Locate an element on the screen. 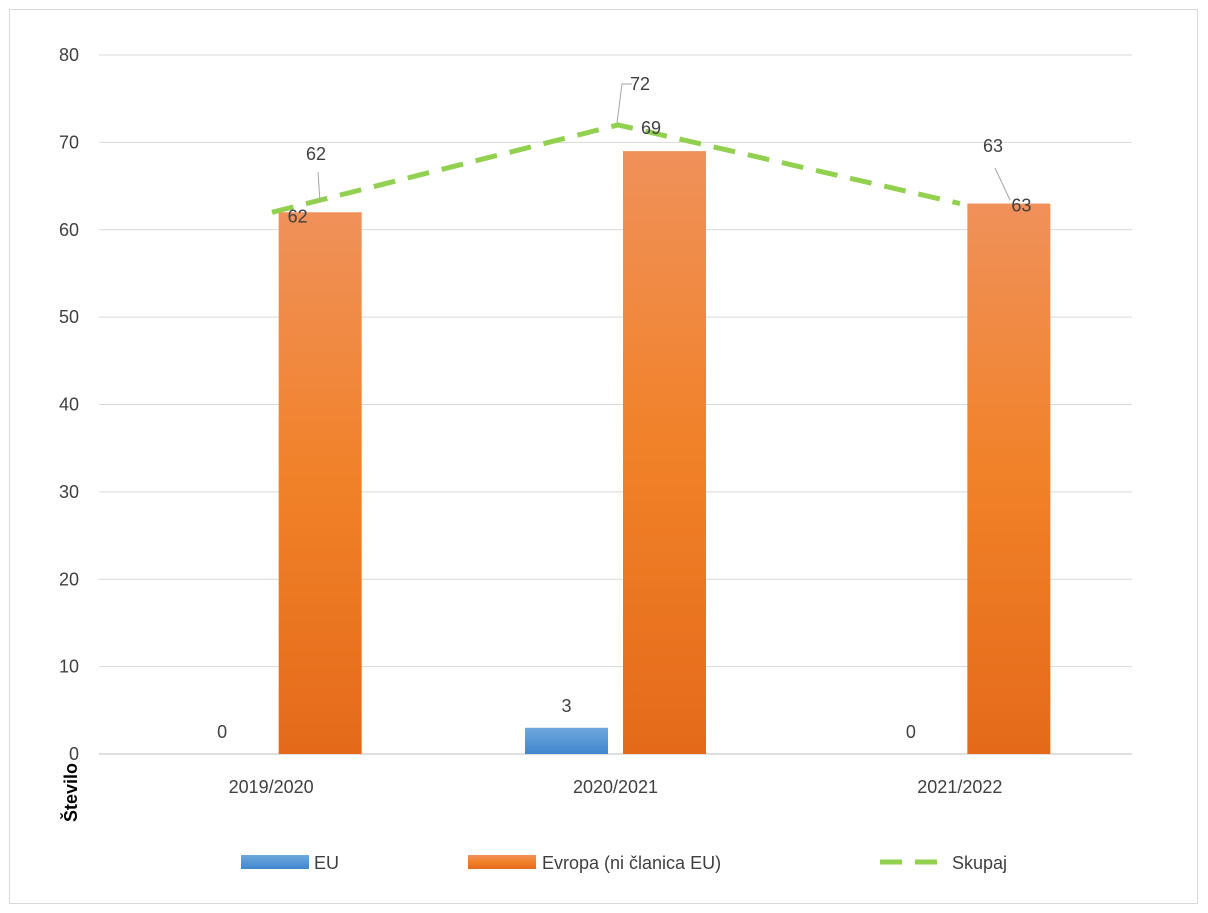  y-tick-label: 60 is located at coordinates (69, 230).